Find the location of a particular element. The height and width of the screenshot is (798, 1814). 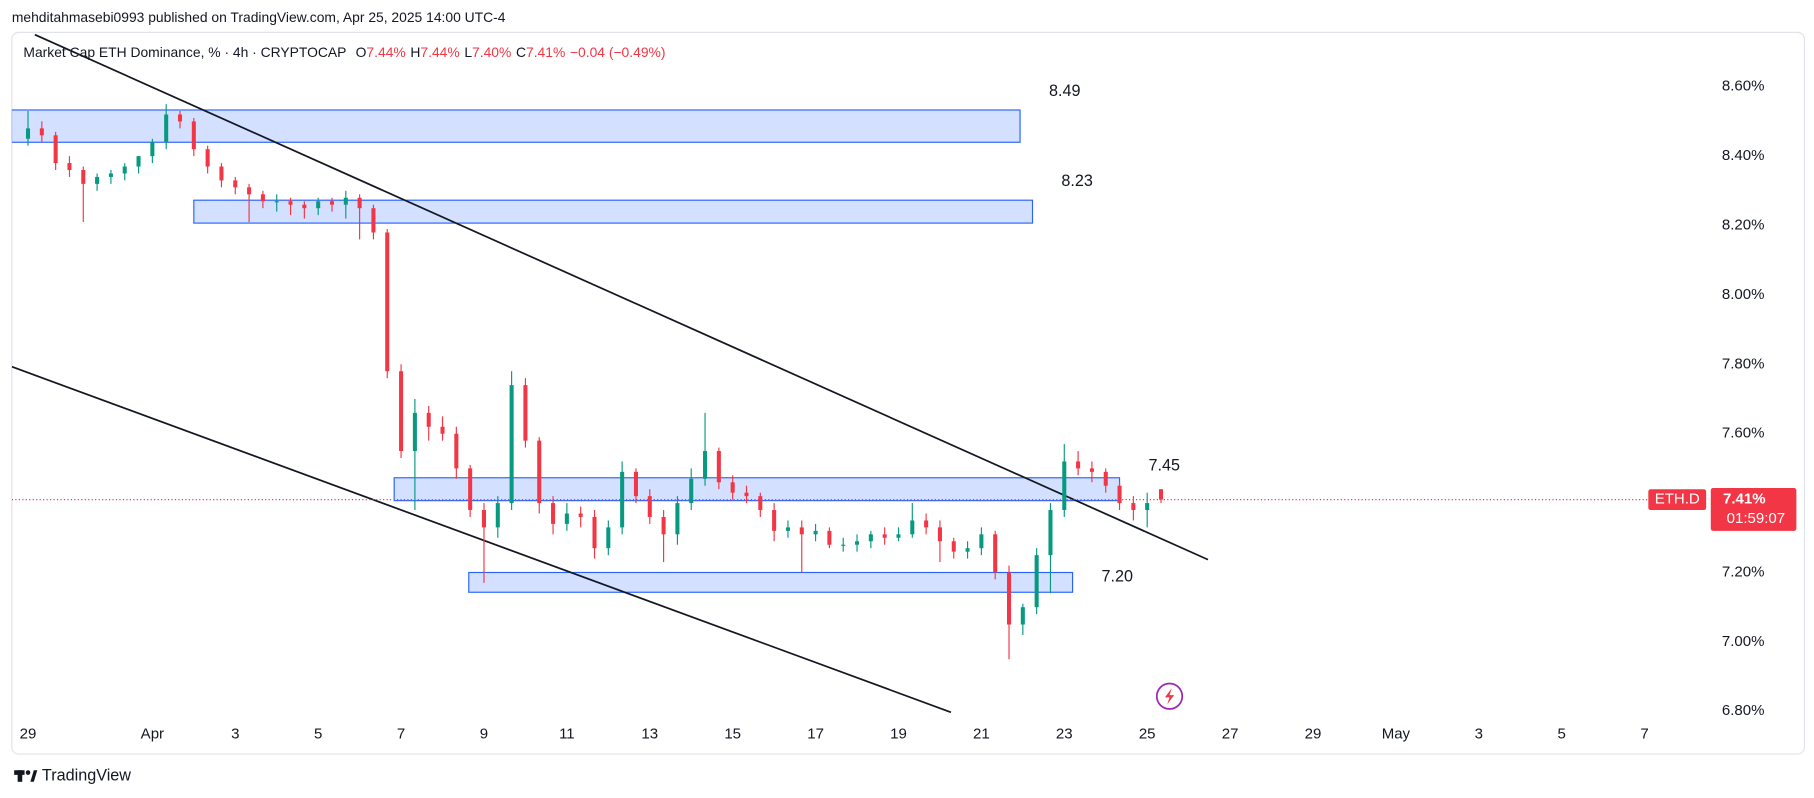

x-tick-label: 21 is located at coordinates (981, 733).